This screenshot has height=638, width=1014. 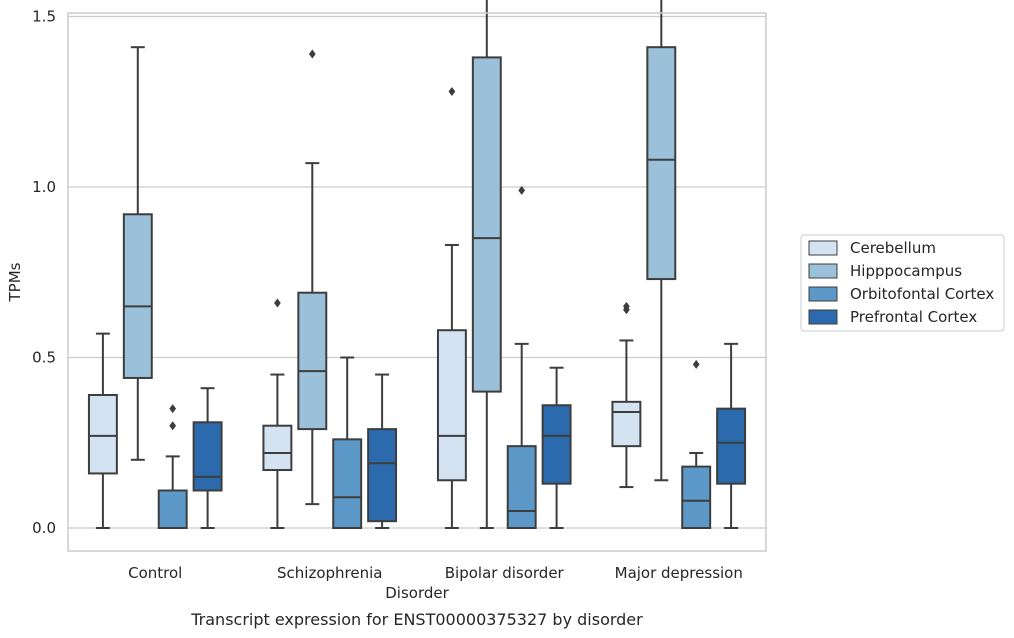 I want to click on legend-frame, so click(x=902, y=283).